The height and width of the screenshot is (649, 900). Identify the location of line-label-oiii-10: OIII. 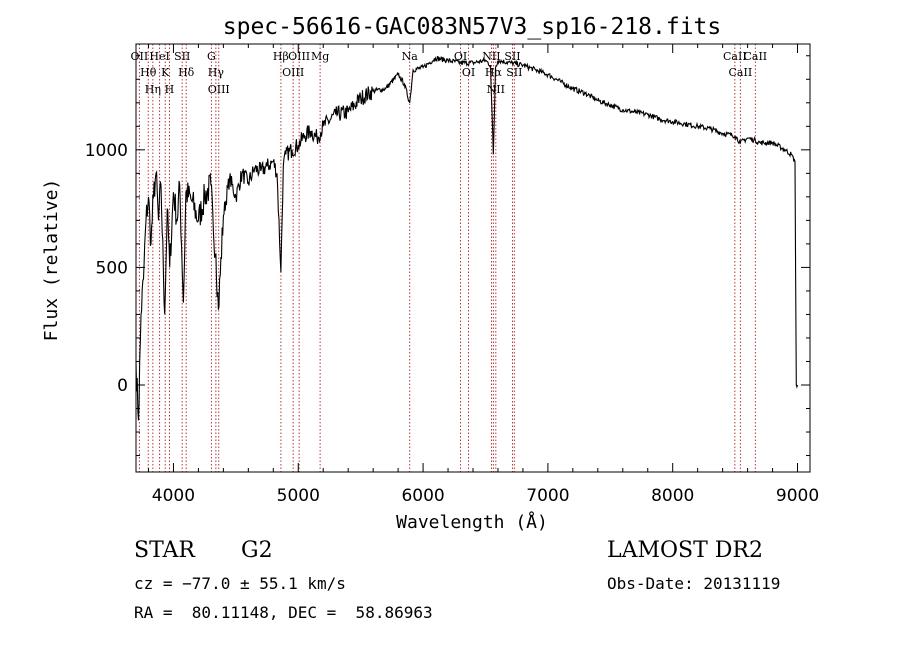
(219, 89).